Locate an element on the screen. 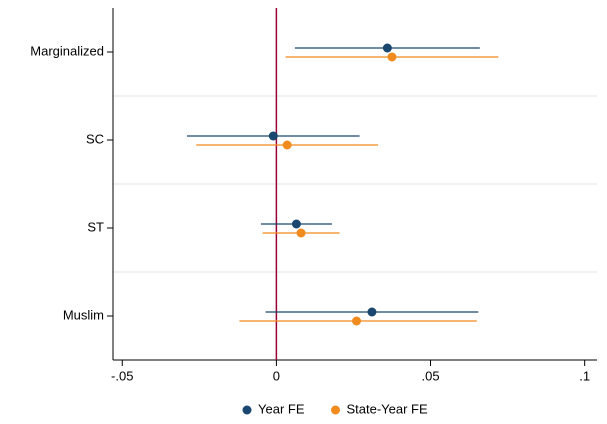  legend-label: State-Year FE is located at coordinates (388, 408).